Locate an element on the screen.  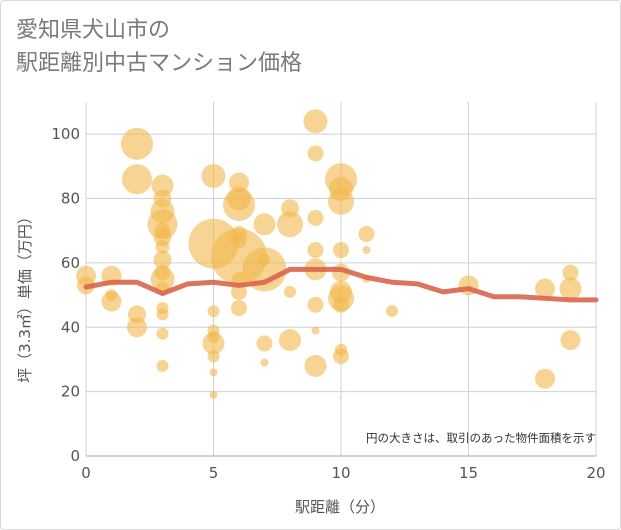
y-tick-label: 80 is located at coordinates (70, 199).